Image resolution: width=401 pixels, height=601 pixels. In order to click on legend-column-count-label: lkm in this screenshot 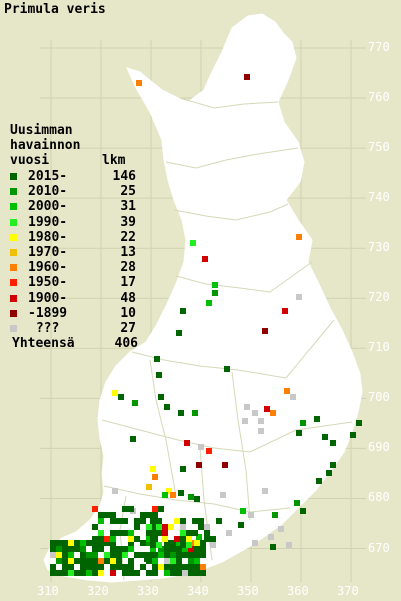, I will do `click(114, 160)`.